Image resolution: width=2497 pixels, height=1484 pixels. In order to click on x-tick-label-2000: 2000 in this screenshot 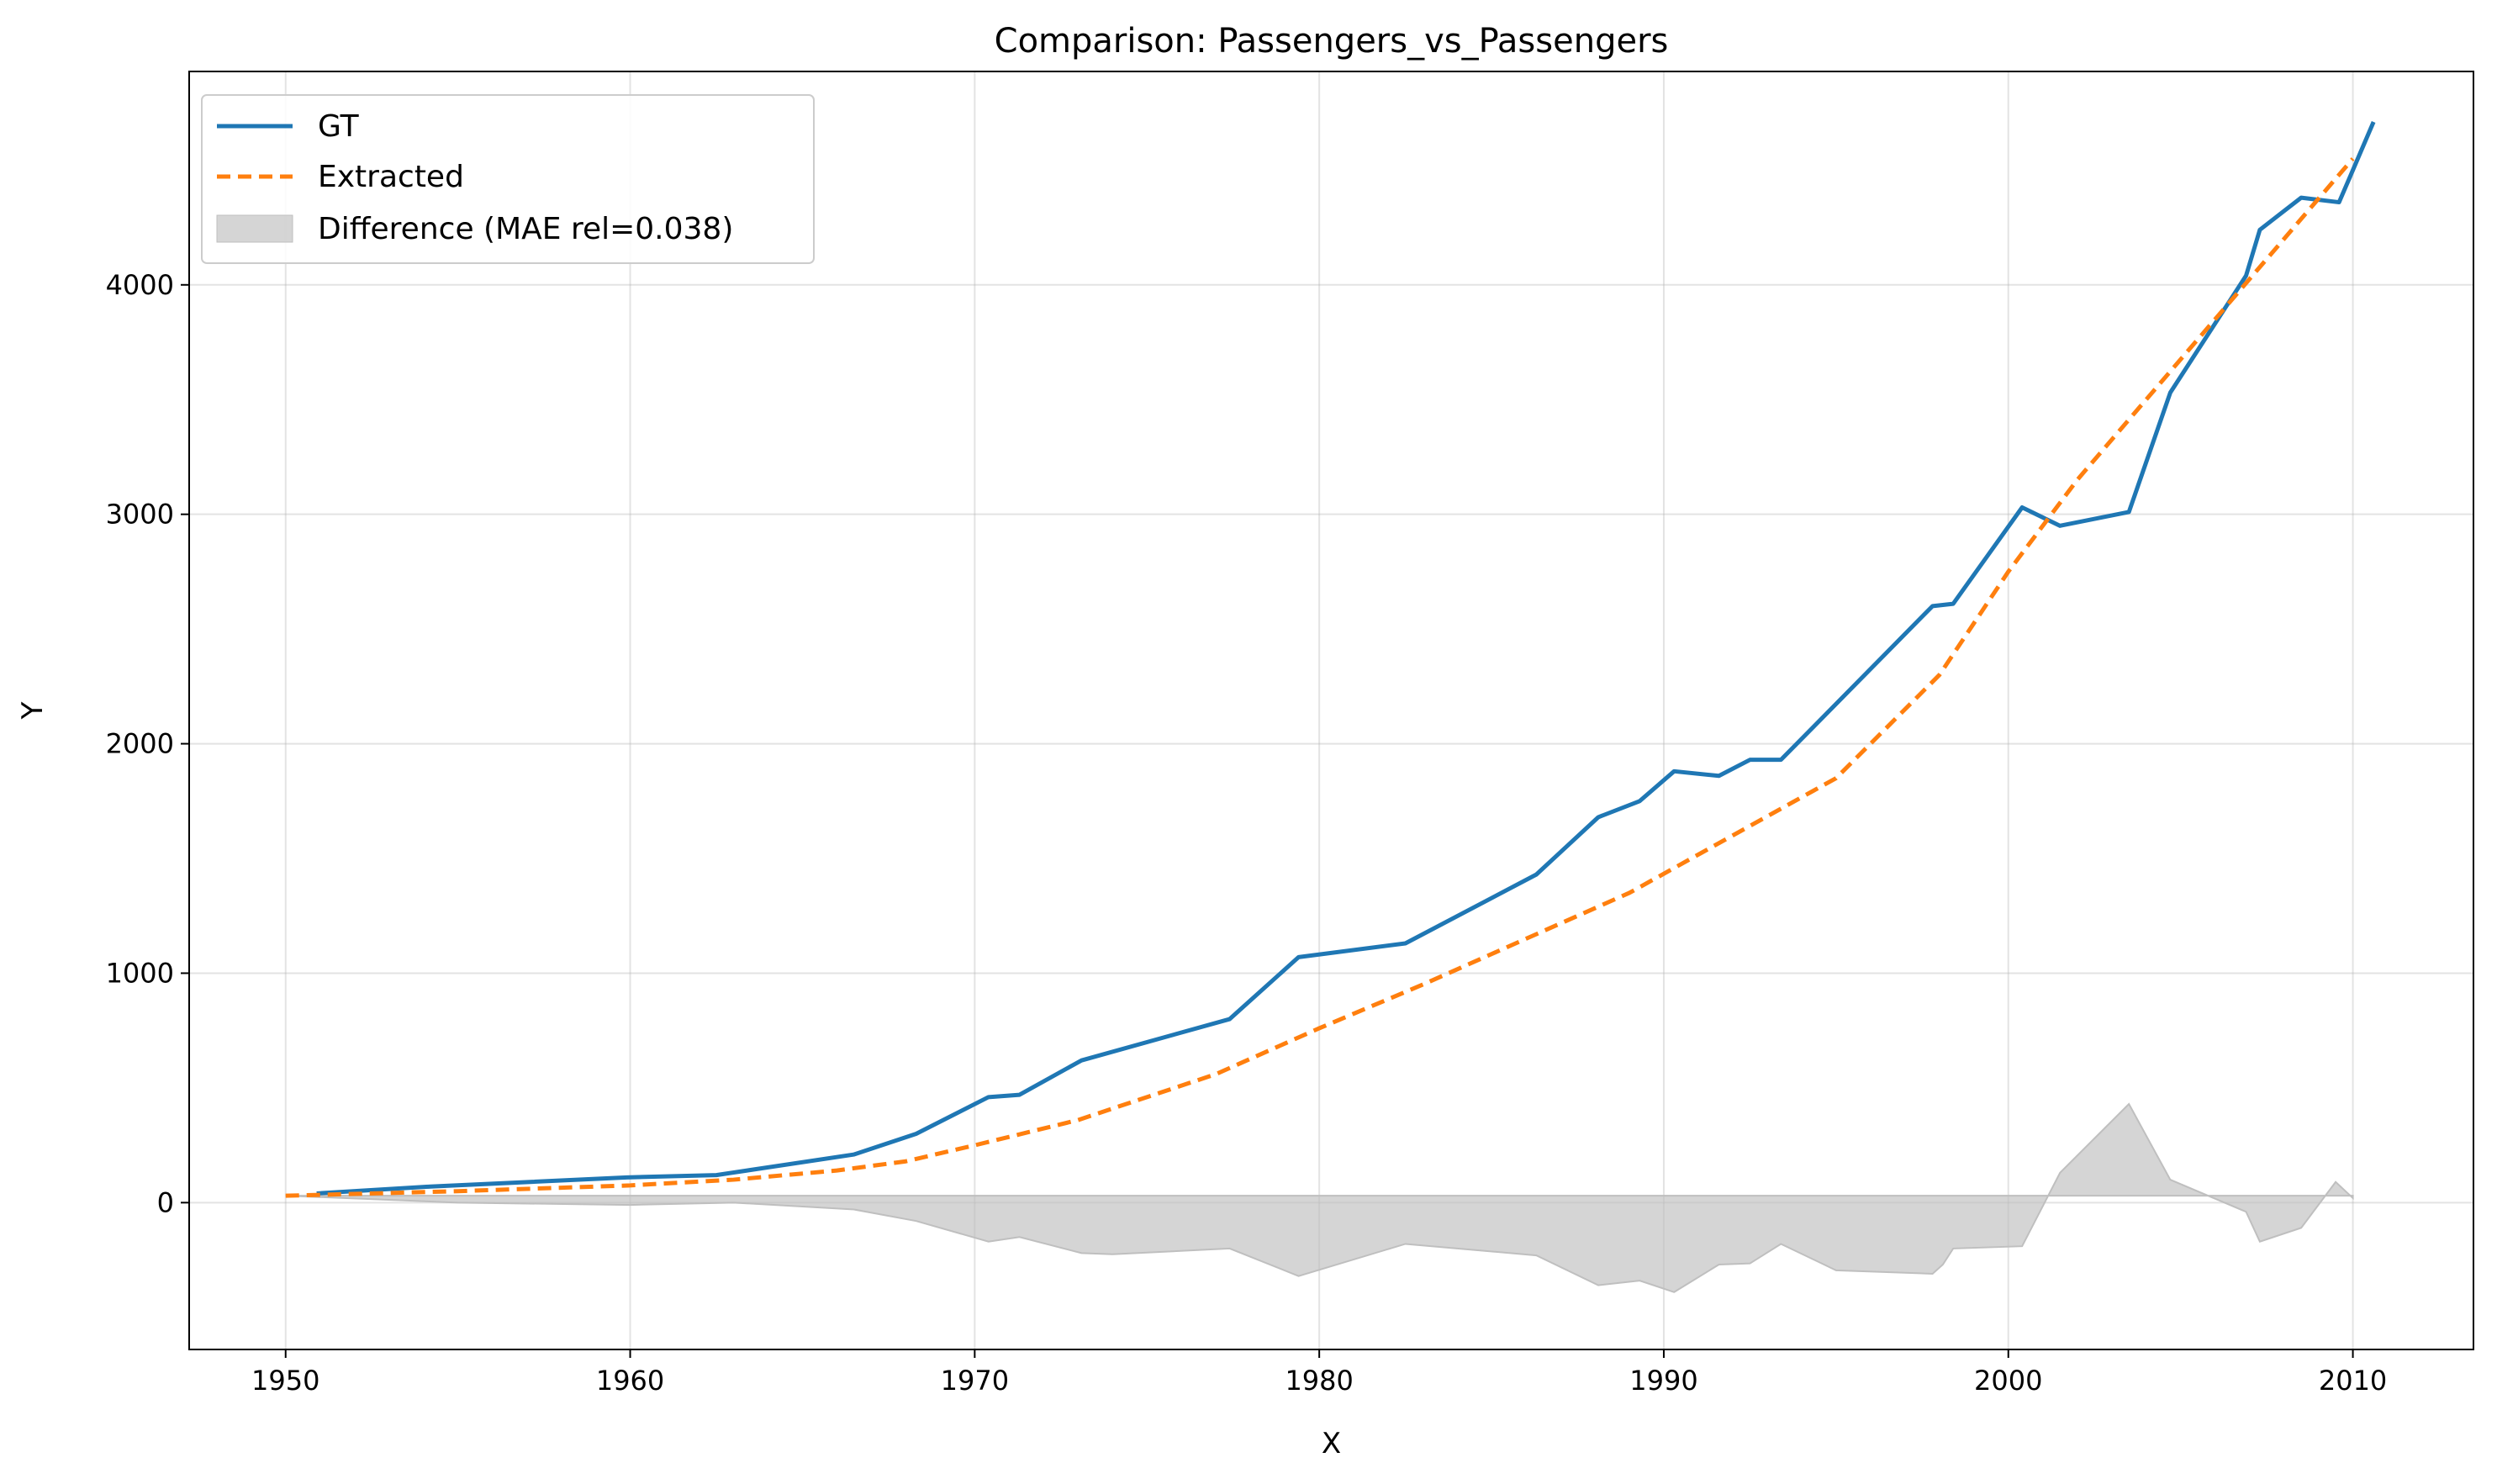, I will do `click(2008, 1381)`.